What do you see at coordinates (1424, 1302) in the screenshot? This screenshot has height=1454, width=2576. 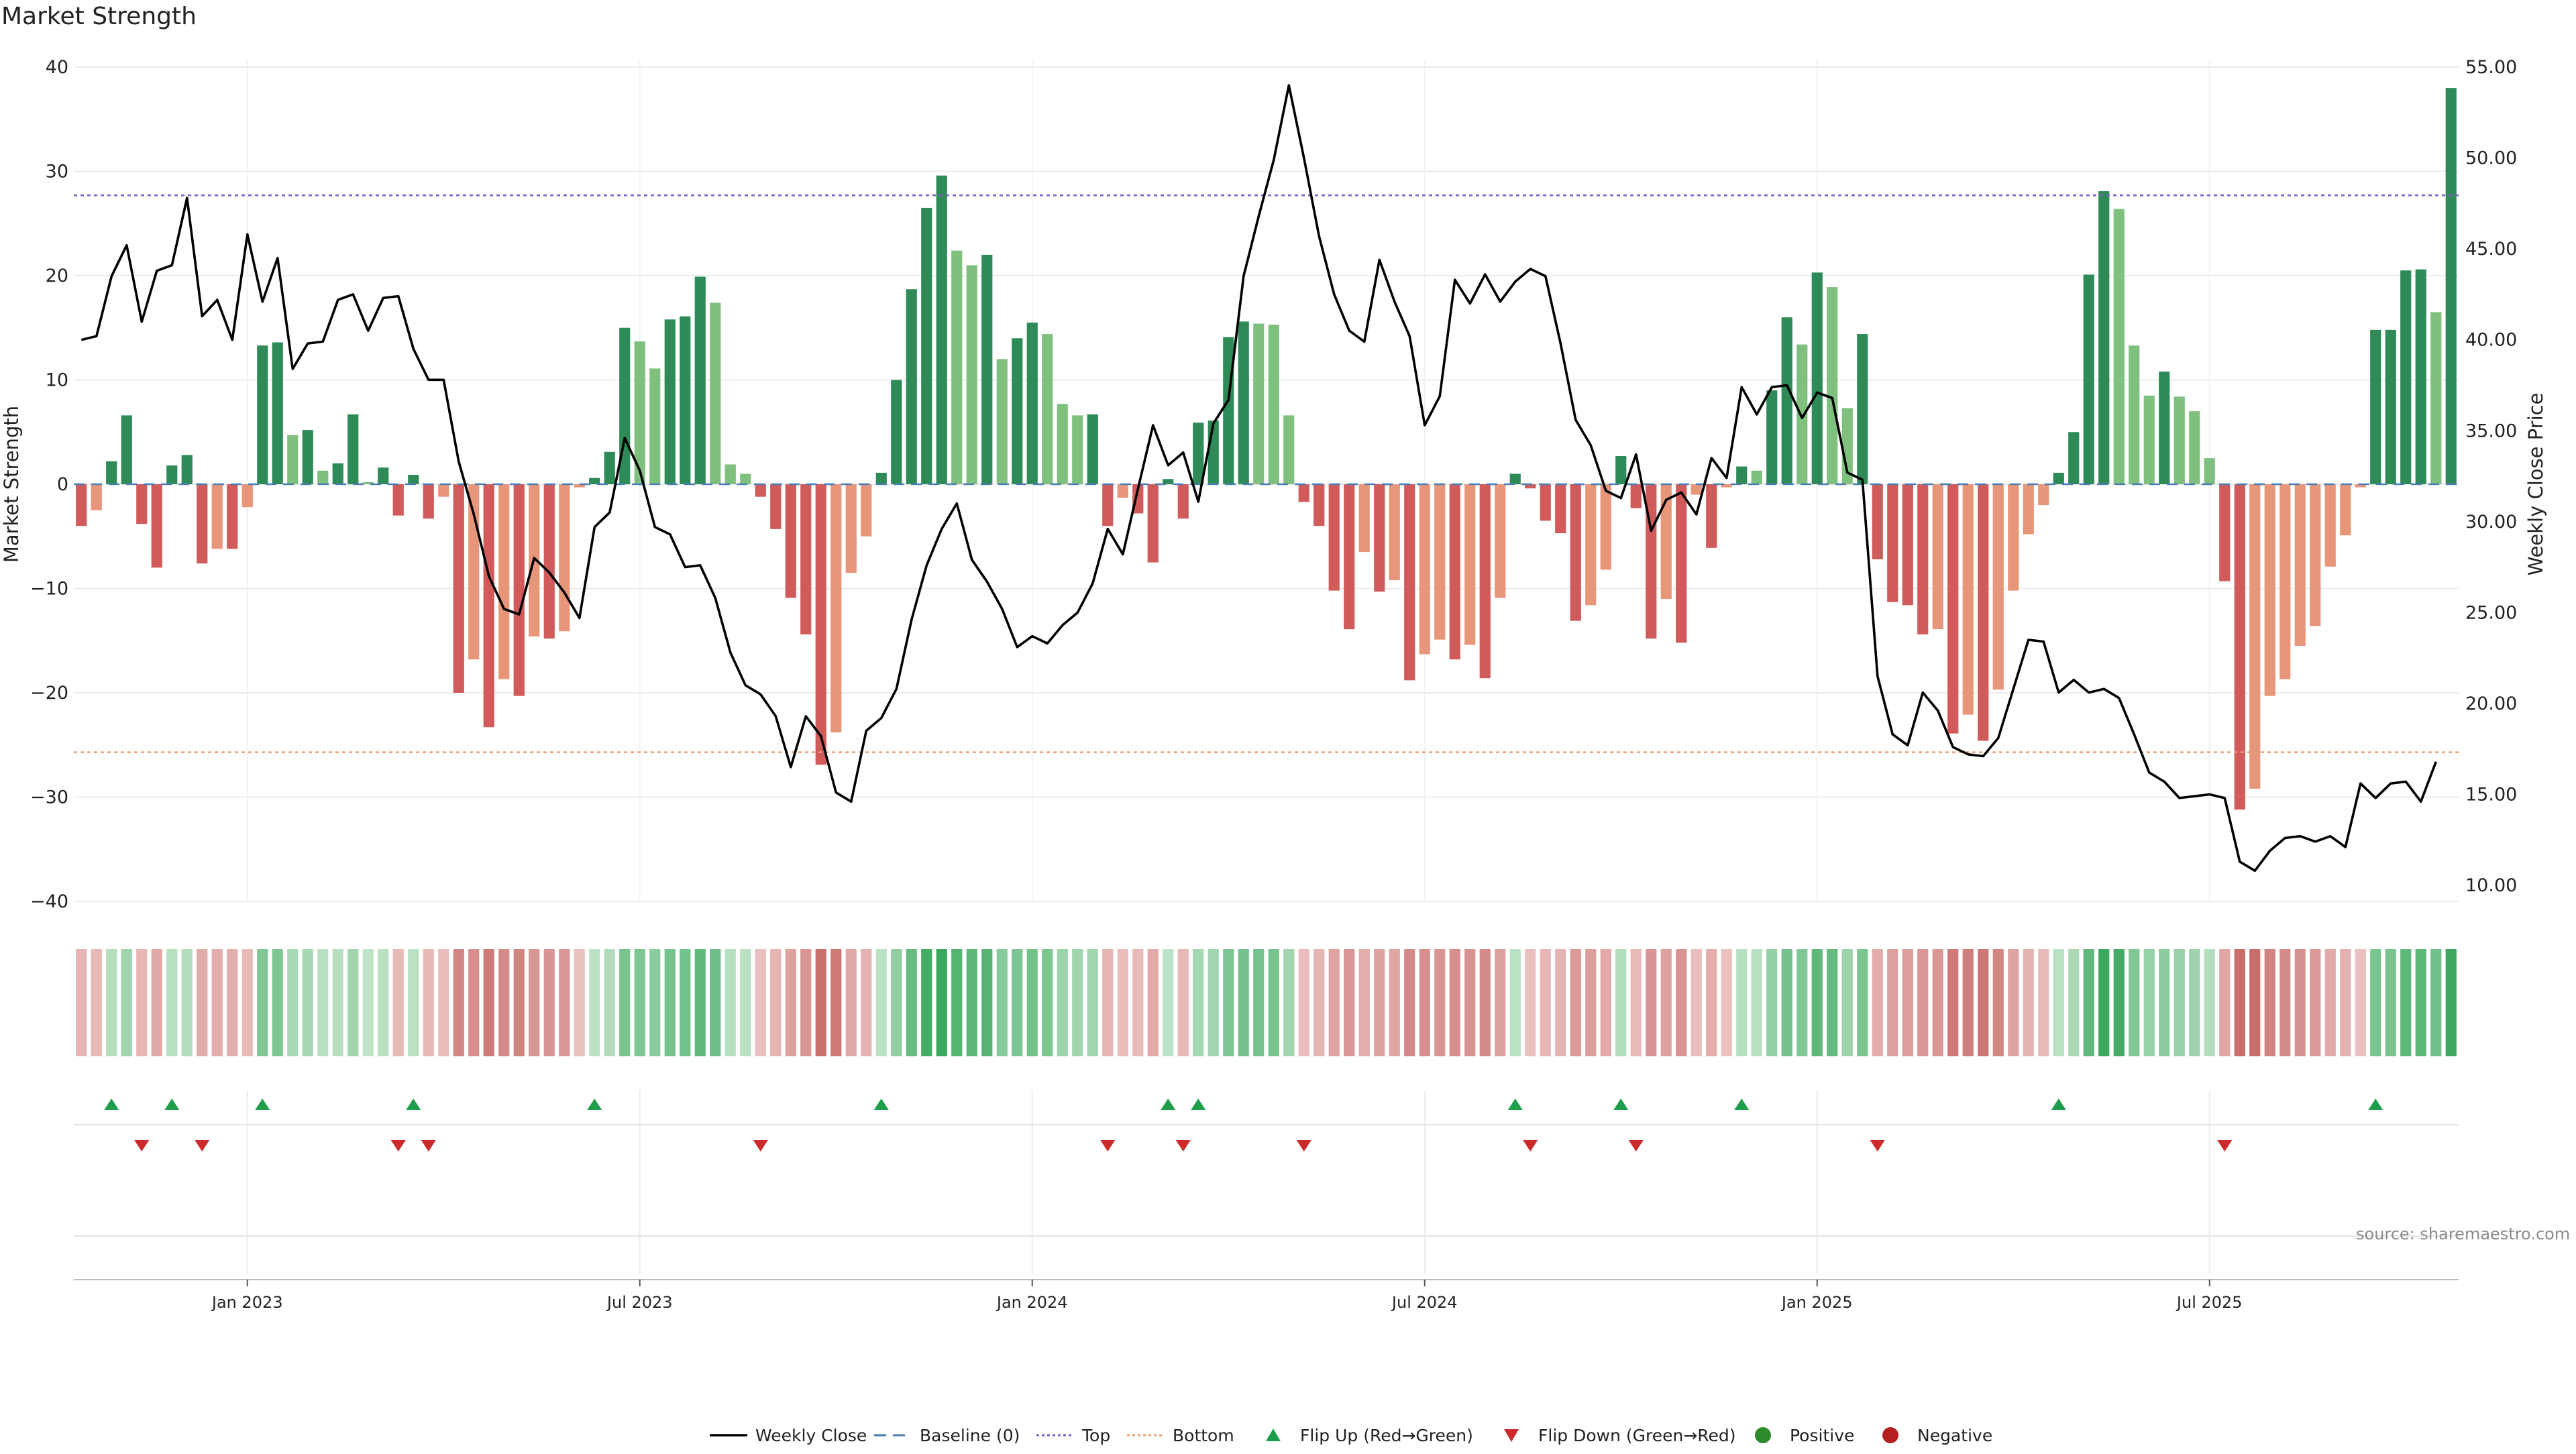 I see `x-tick-label: Jul 2024` at bounding box center [1424, 1302].